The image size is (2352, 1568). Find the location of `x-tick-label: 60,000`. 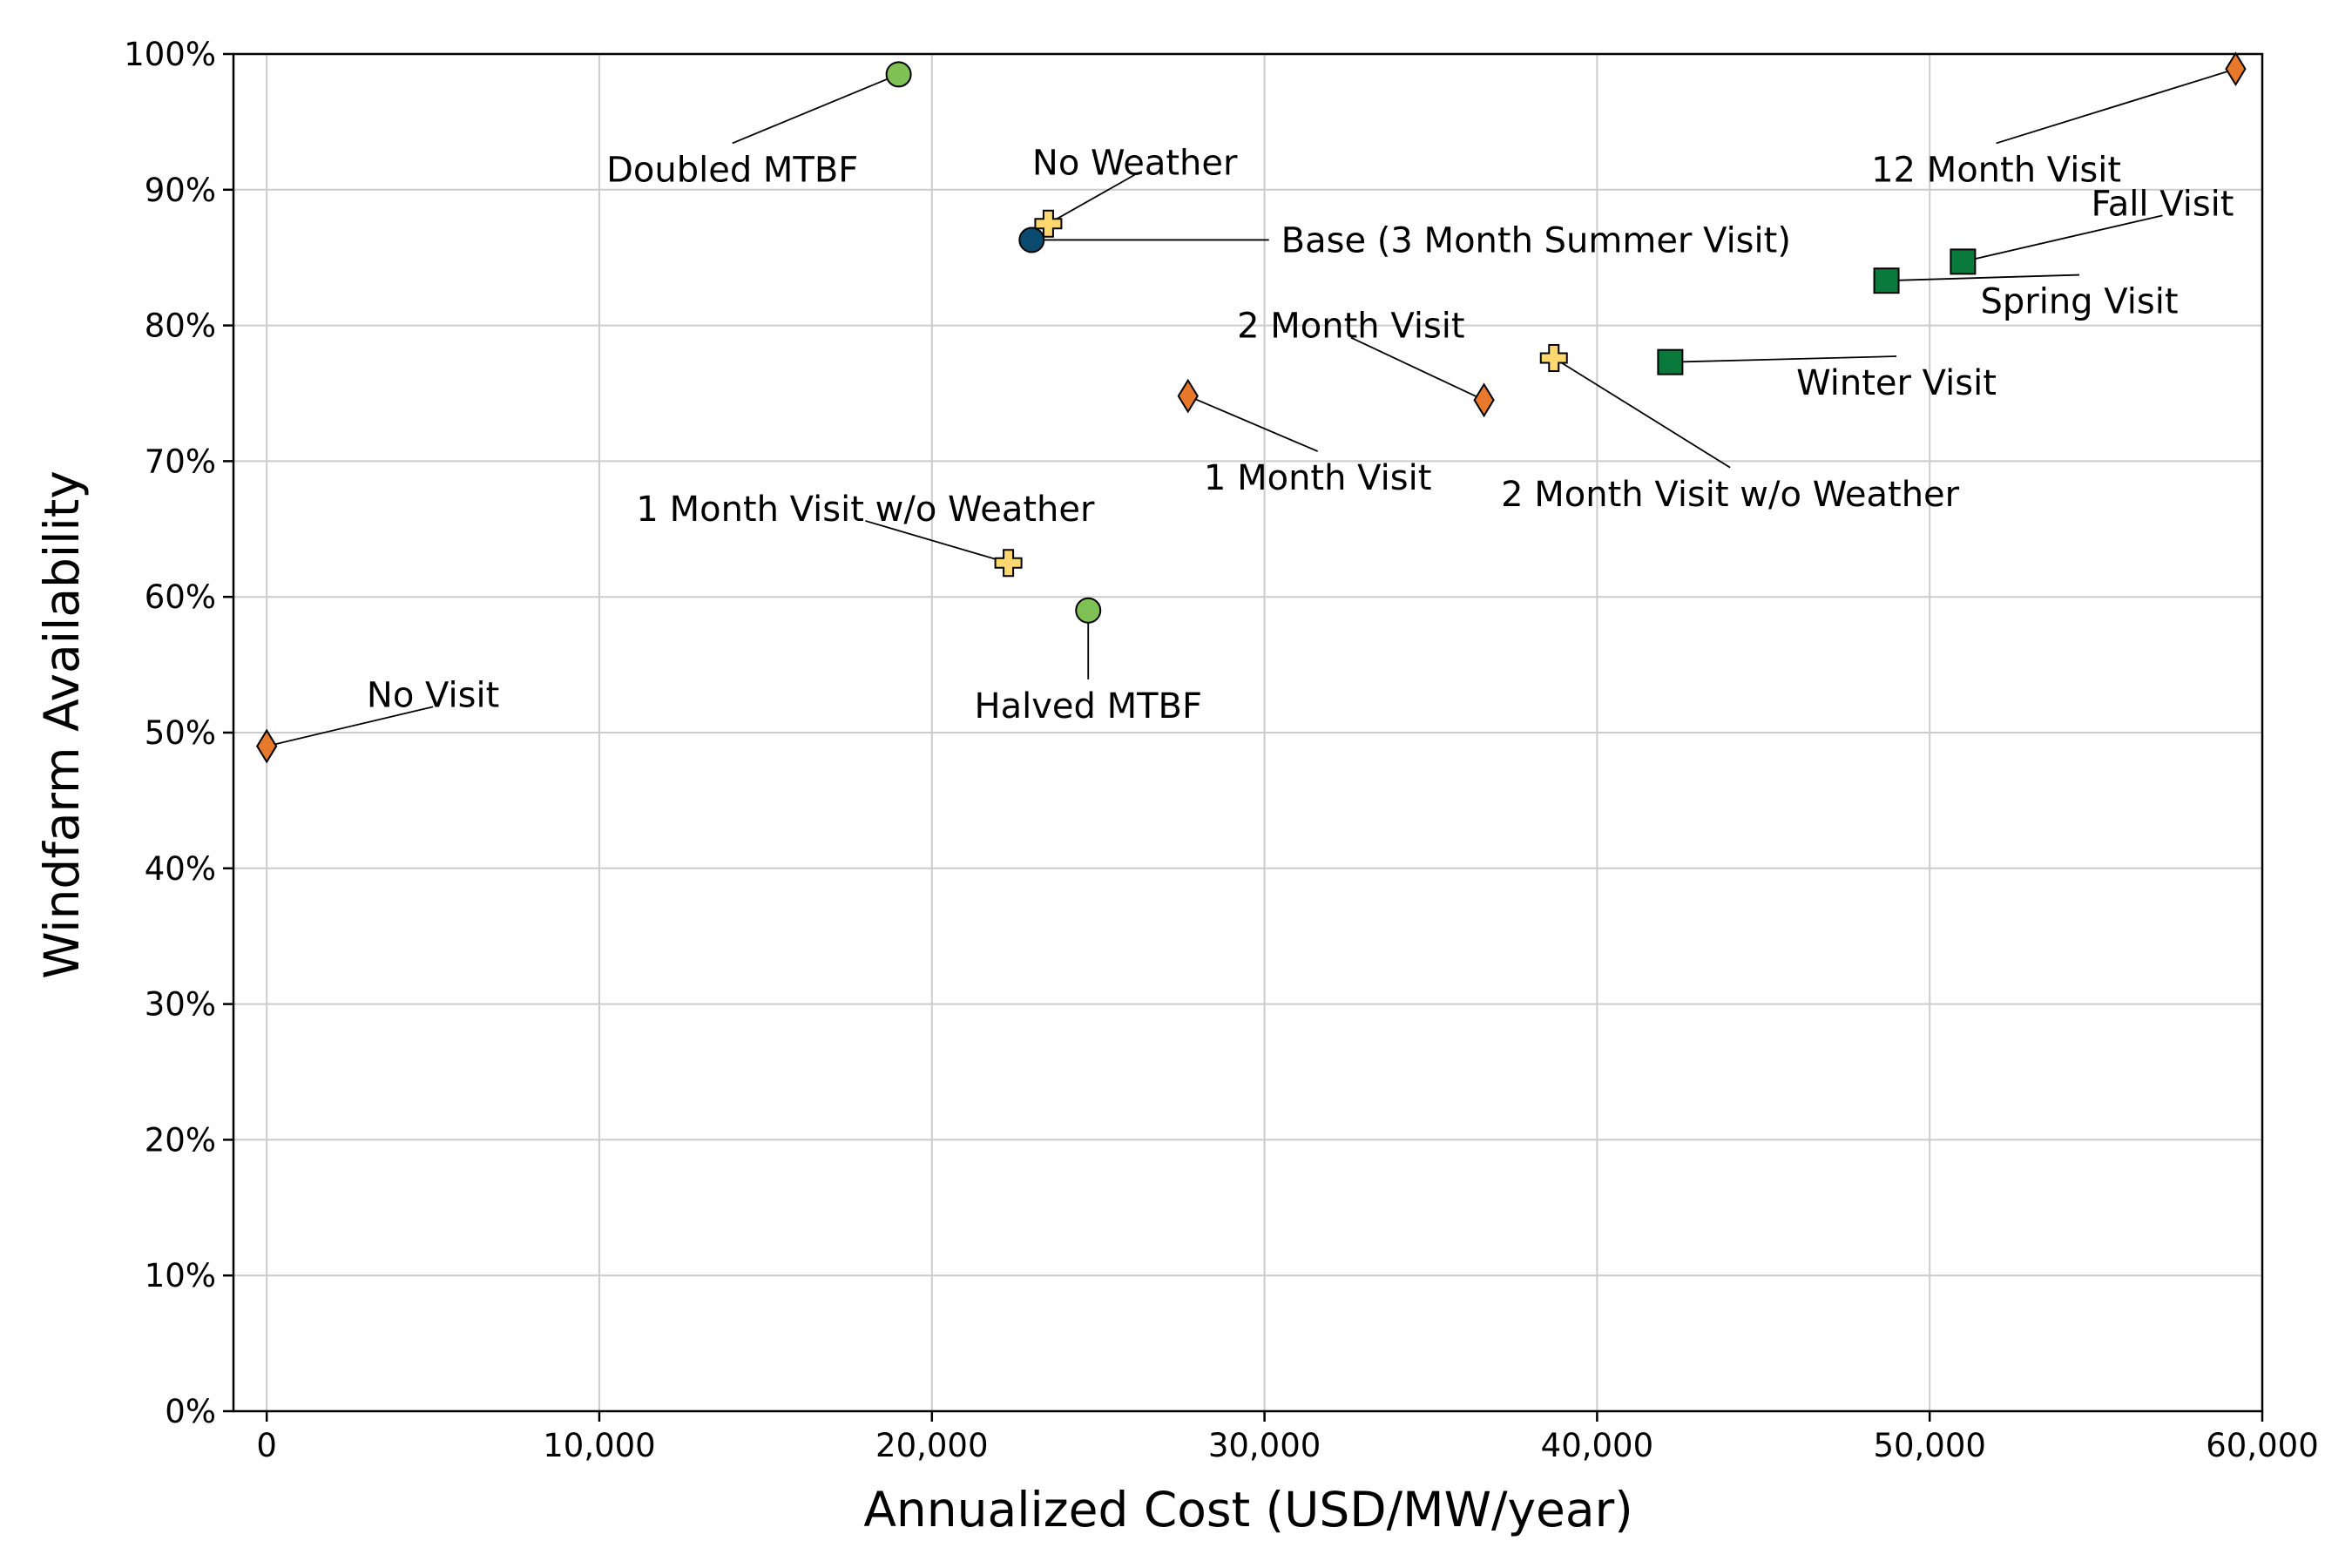

x-tick-label: 60,000 is located at coordinates (2262, 1445).